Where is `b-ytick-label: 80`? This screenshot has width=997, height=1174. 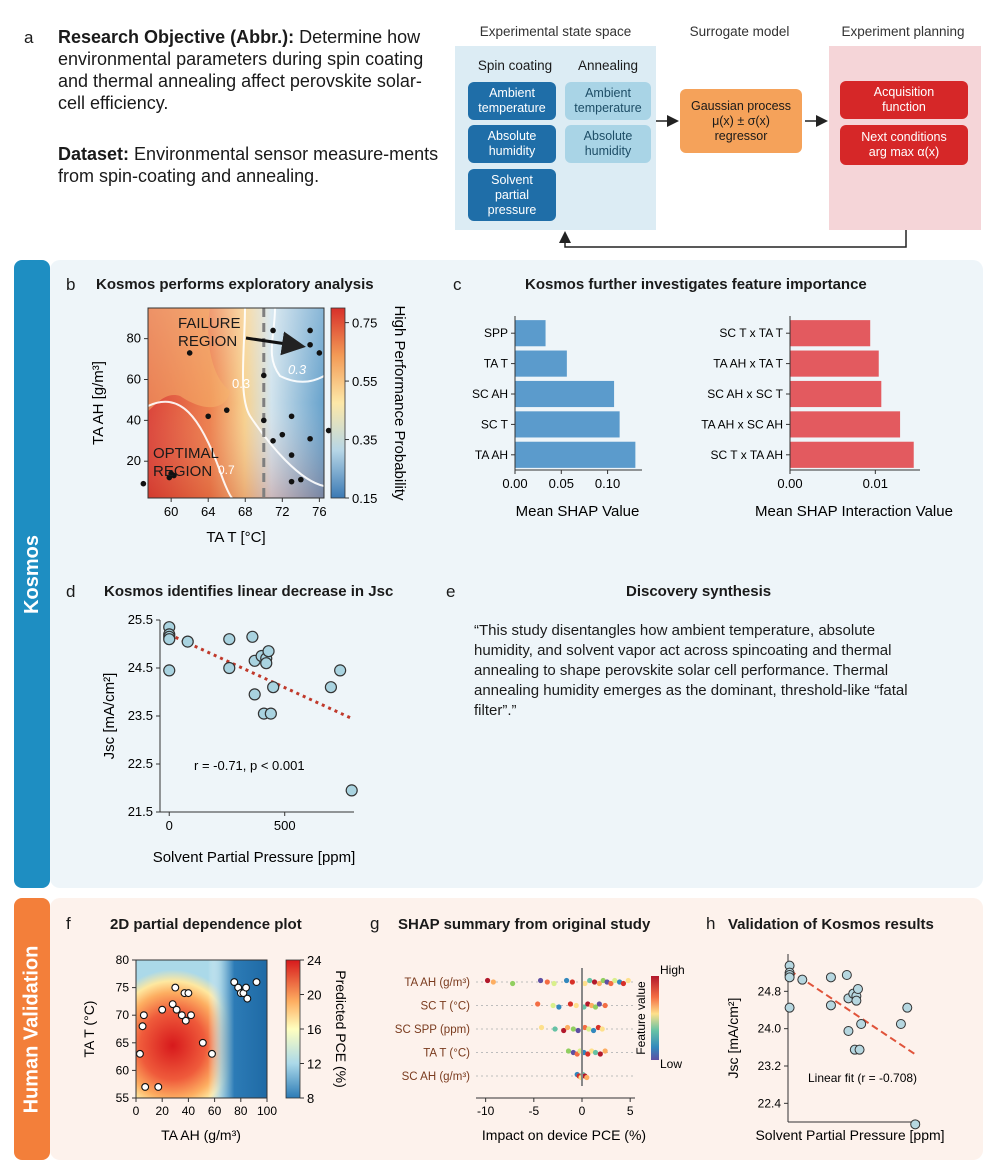
b-ytick-label: 80 is located at coordinates (134, 338).